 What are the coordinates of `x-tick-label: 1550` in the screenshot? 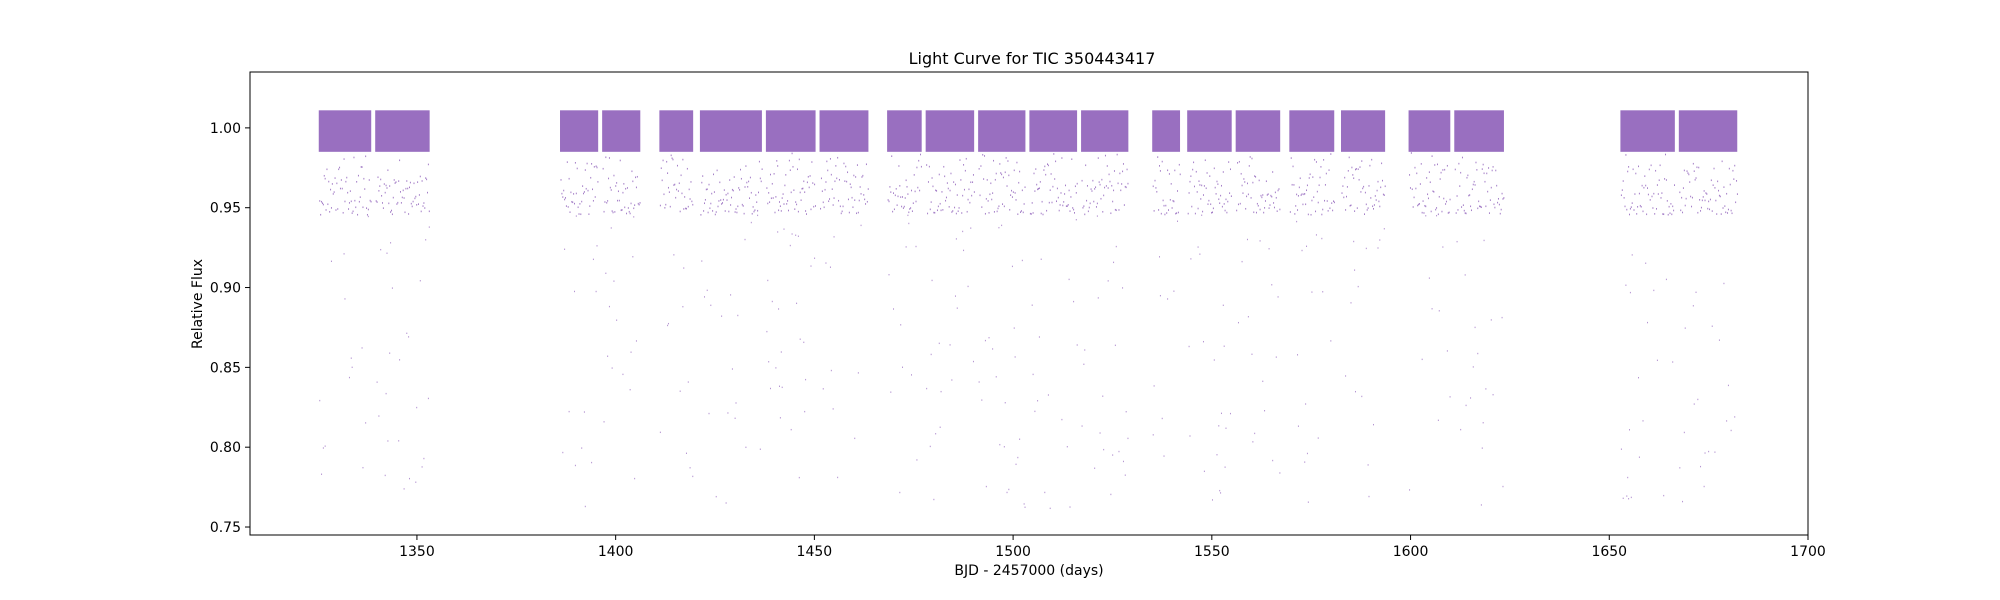 It's located at (1212, 552).